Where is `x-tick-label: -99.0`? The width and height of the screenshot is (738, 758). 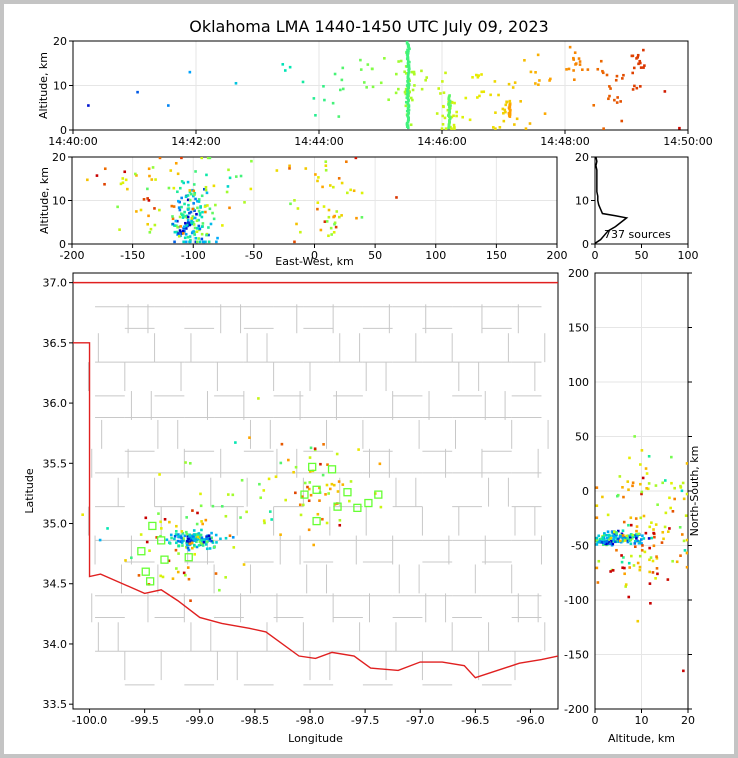 x-tick-label: -99.0 is located at coordinates (200, 720).